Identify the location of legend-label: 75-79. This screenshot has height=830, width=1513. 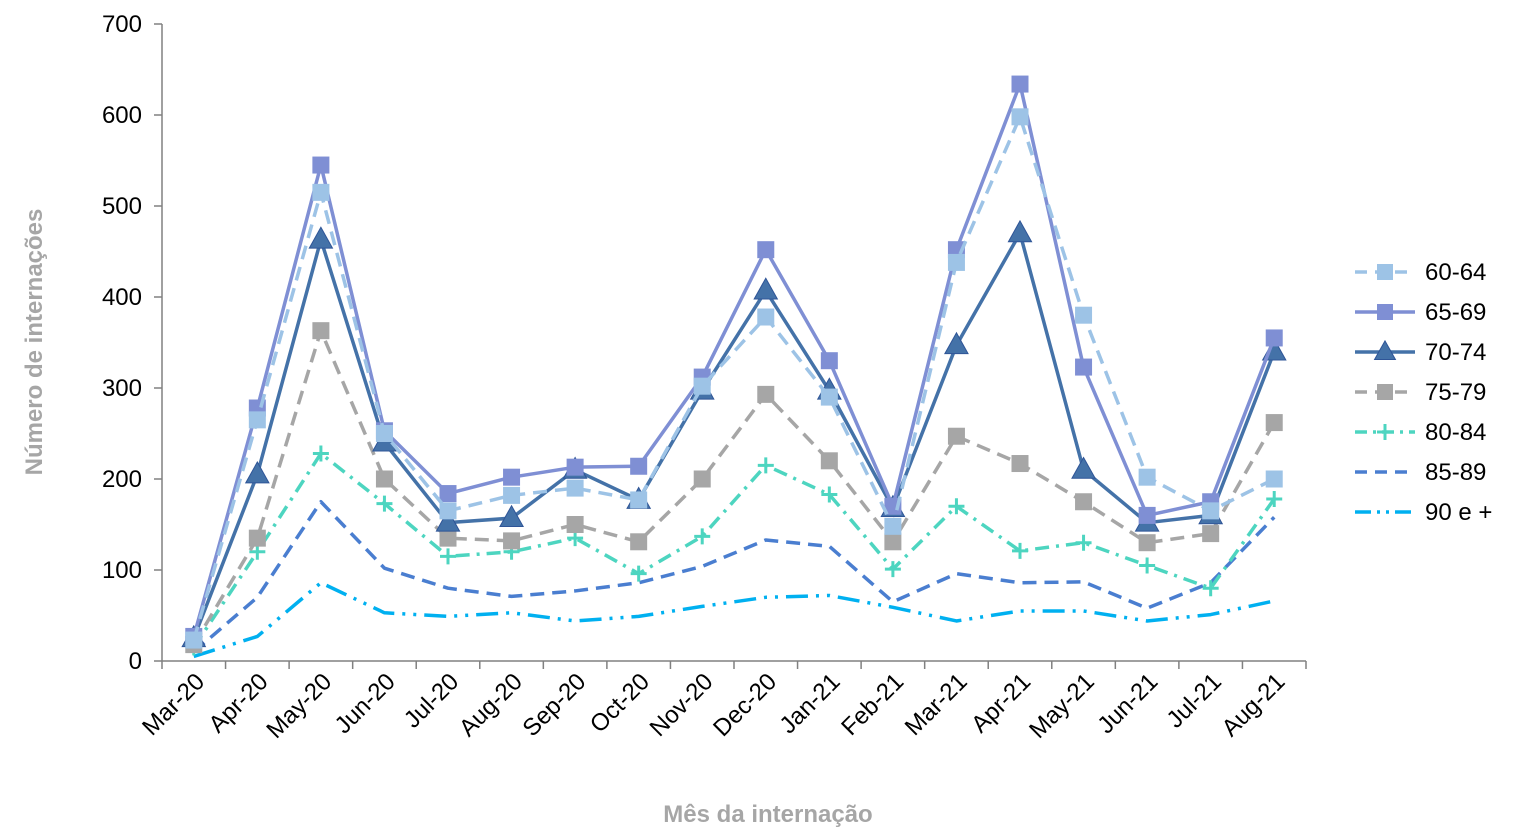
(1455, 392).